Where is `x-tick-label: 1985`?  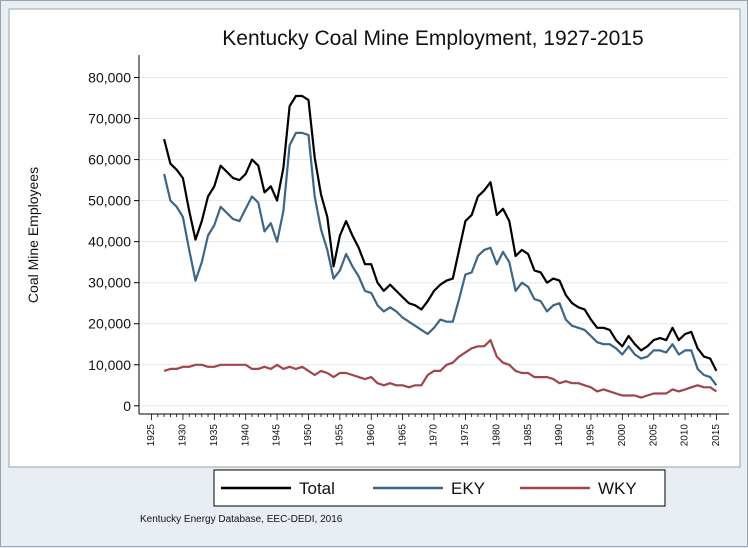 x-tick-label: 1985 is located at coordinates (528, 435).